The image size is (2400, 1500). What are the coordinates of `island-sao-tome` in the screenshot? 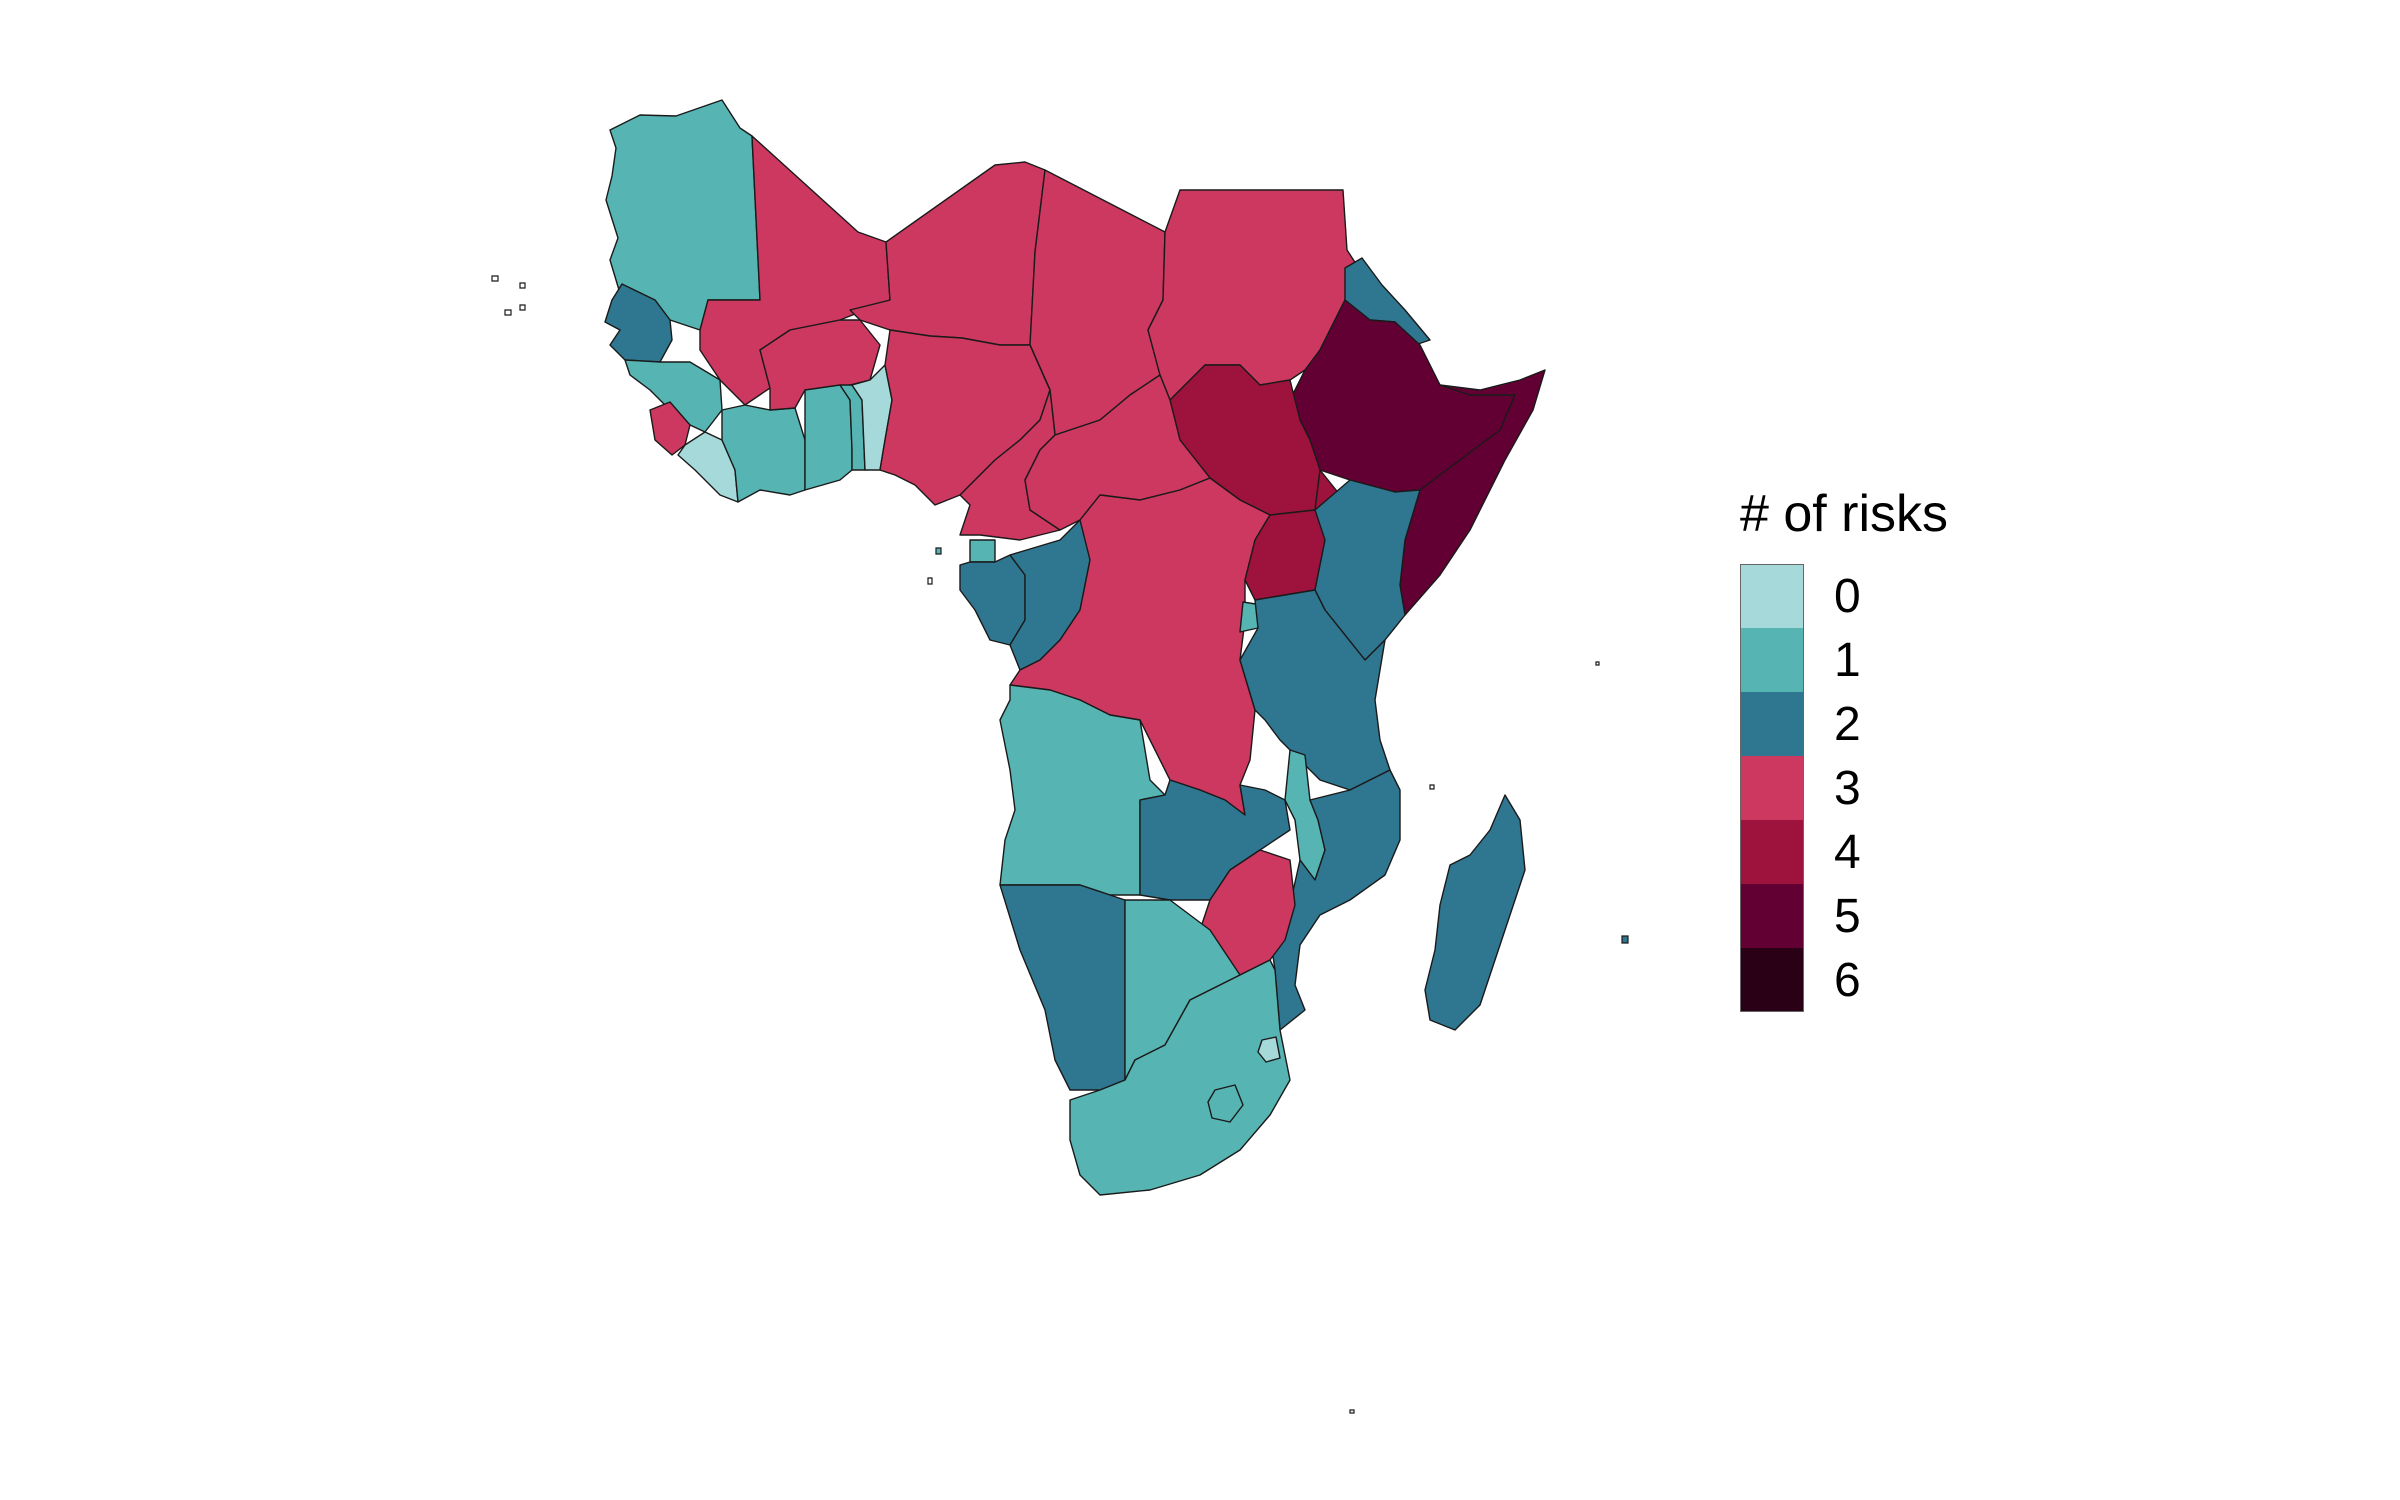 It's located at (930, 581).